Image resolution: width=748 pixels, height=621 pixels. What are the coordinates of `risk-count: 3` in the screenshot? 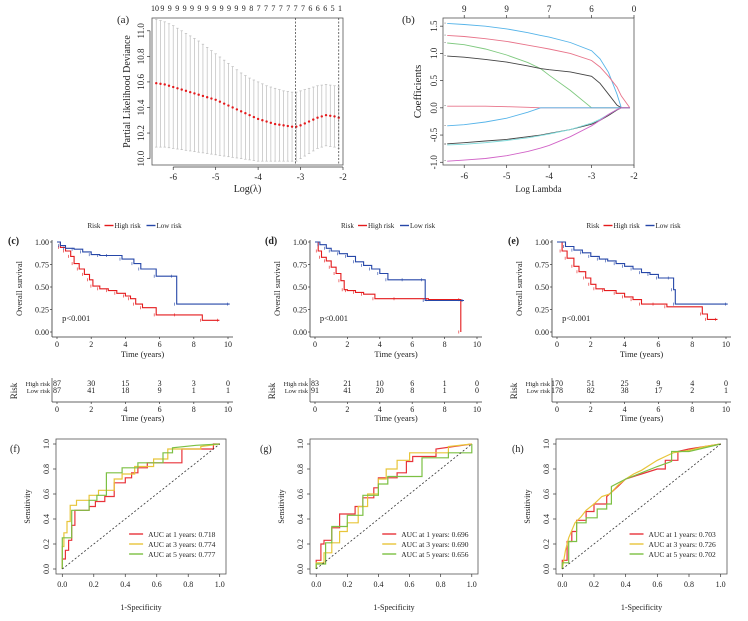 It's located at (160, 383).